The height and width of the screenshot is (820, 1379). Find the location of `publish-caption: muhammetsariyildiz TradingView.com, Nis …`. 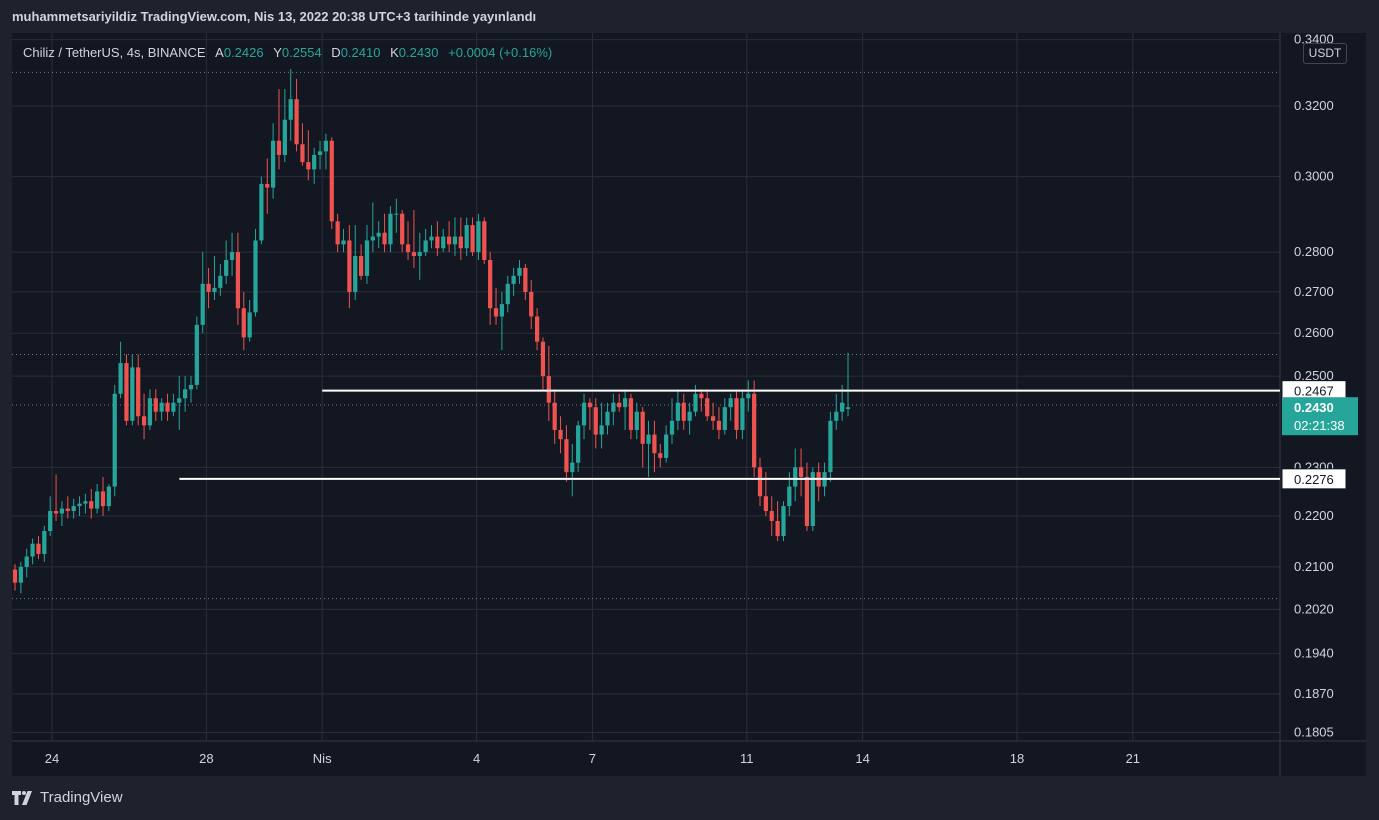

publish-caption: muhammetsariyildiz TradingView.com, Nis … is located at coordinates (274, 16).